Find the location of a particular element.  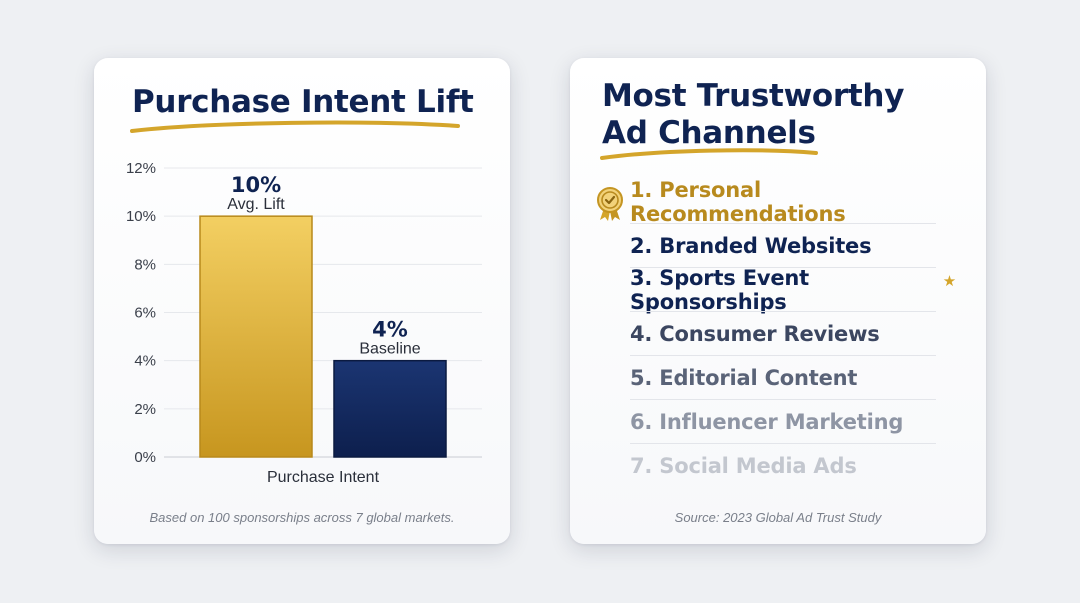

data-label-category: Baseline is located at coordinates (389, 349).